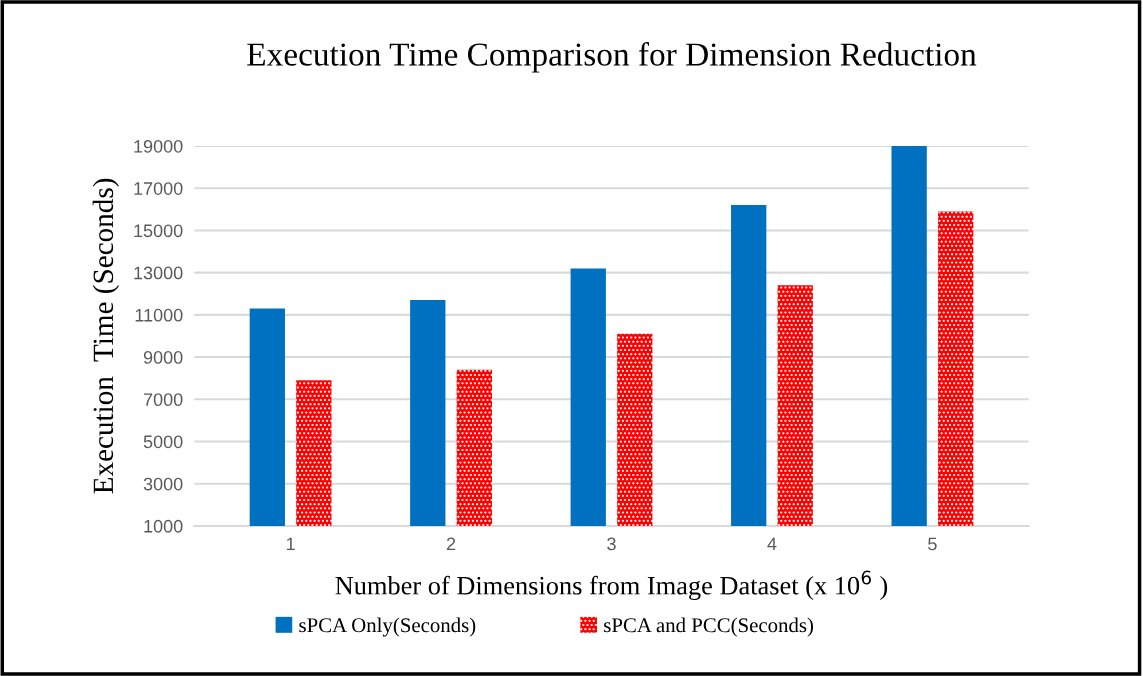 The width and height of the screenshot is (1143, 676). Describe the element at coordinates (932, 544) in the screenshot. I see `x-tick-label: 5` at that location.